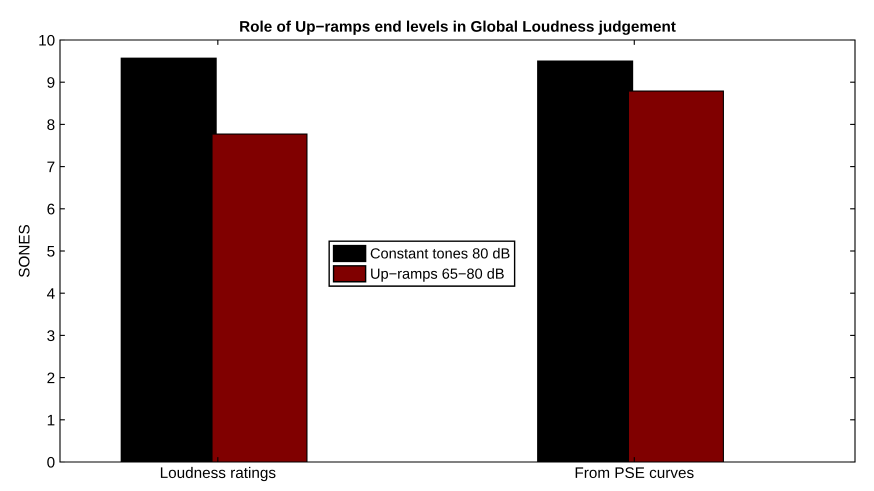 This screenshot has height=491, width=874. What do you see at coordinates (50, 251) in the screenshot?
I see `y-tick-label: 5` at bounding box center [50, 251].